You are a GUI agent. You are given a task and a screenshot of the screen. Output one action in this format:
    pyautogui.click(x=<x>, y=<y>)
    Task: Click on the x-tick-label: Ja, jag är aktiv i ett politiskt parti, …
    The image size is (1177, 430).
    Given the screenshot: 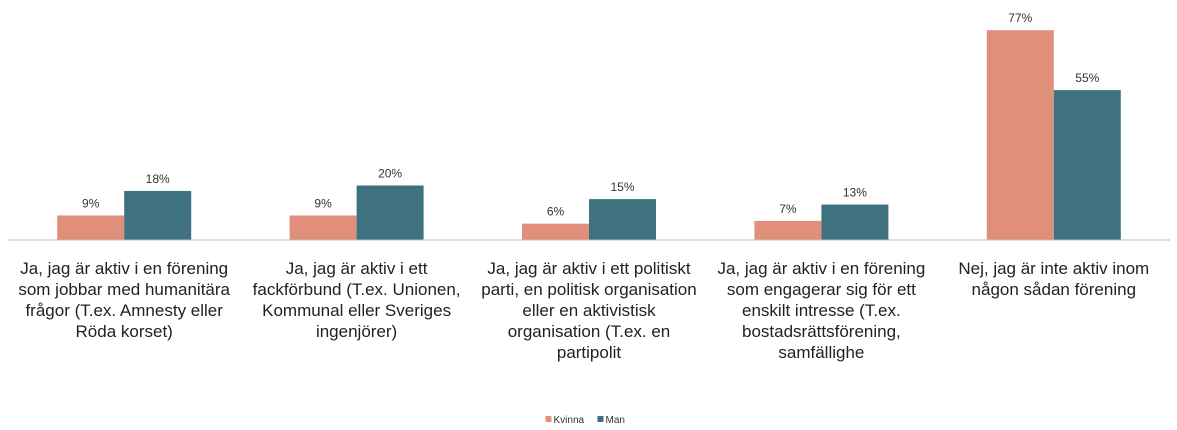 What is the action you would take?
    pyautogui.click(x=589, y=310)
    